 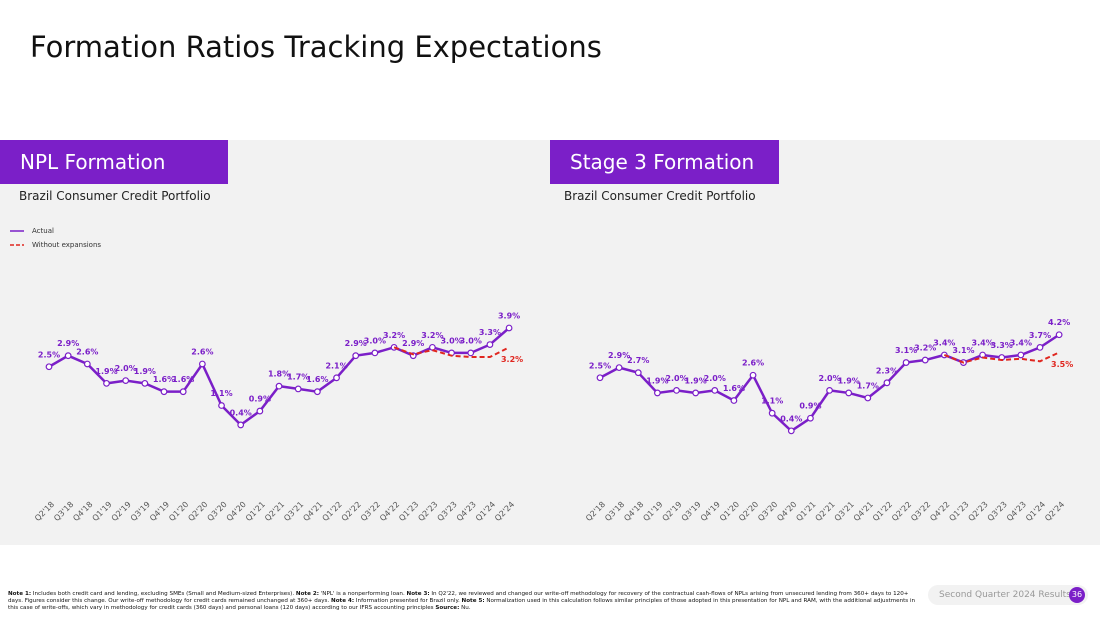 What do you see at coordinates (68, 343) in the screenshot?
I see `data-label: 2.9%` at bounding box center [68, 343].